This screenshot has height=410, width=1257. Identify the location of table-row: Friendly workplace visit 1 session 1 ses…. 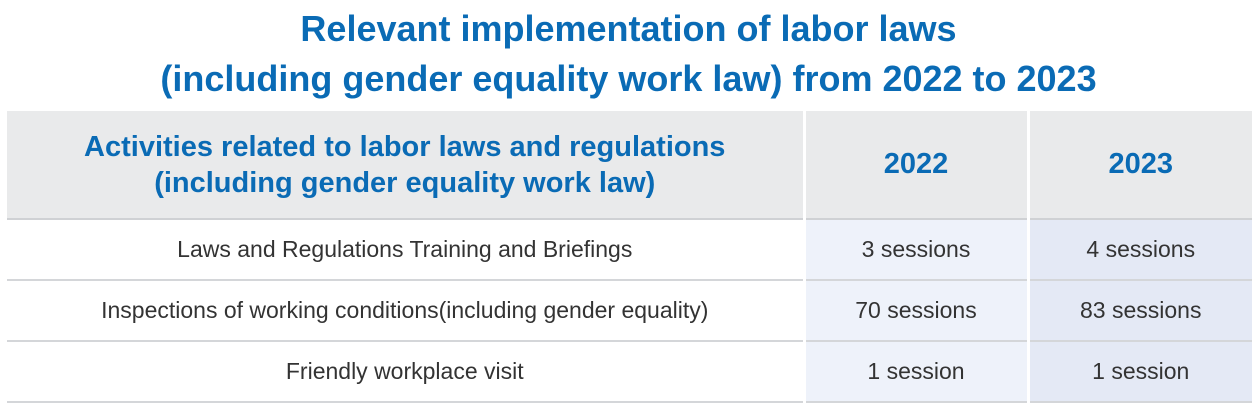
(629, 372).